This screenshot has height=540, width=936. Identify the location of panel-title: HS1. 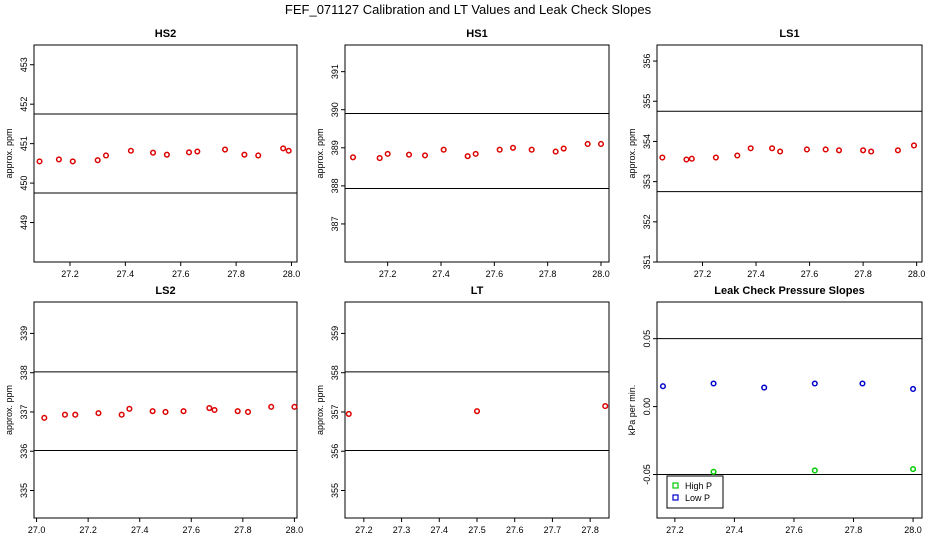
(476, 34).